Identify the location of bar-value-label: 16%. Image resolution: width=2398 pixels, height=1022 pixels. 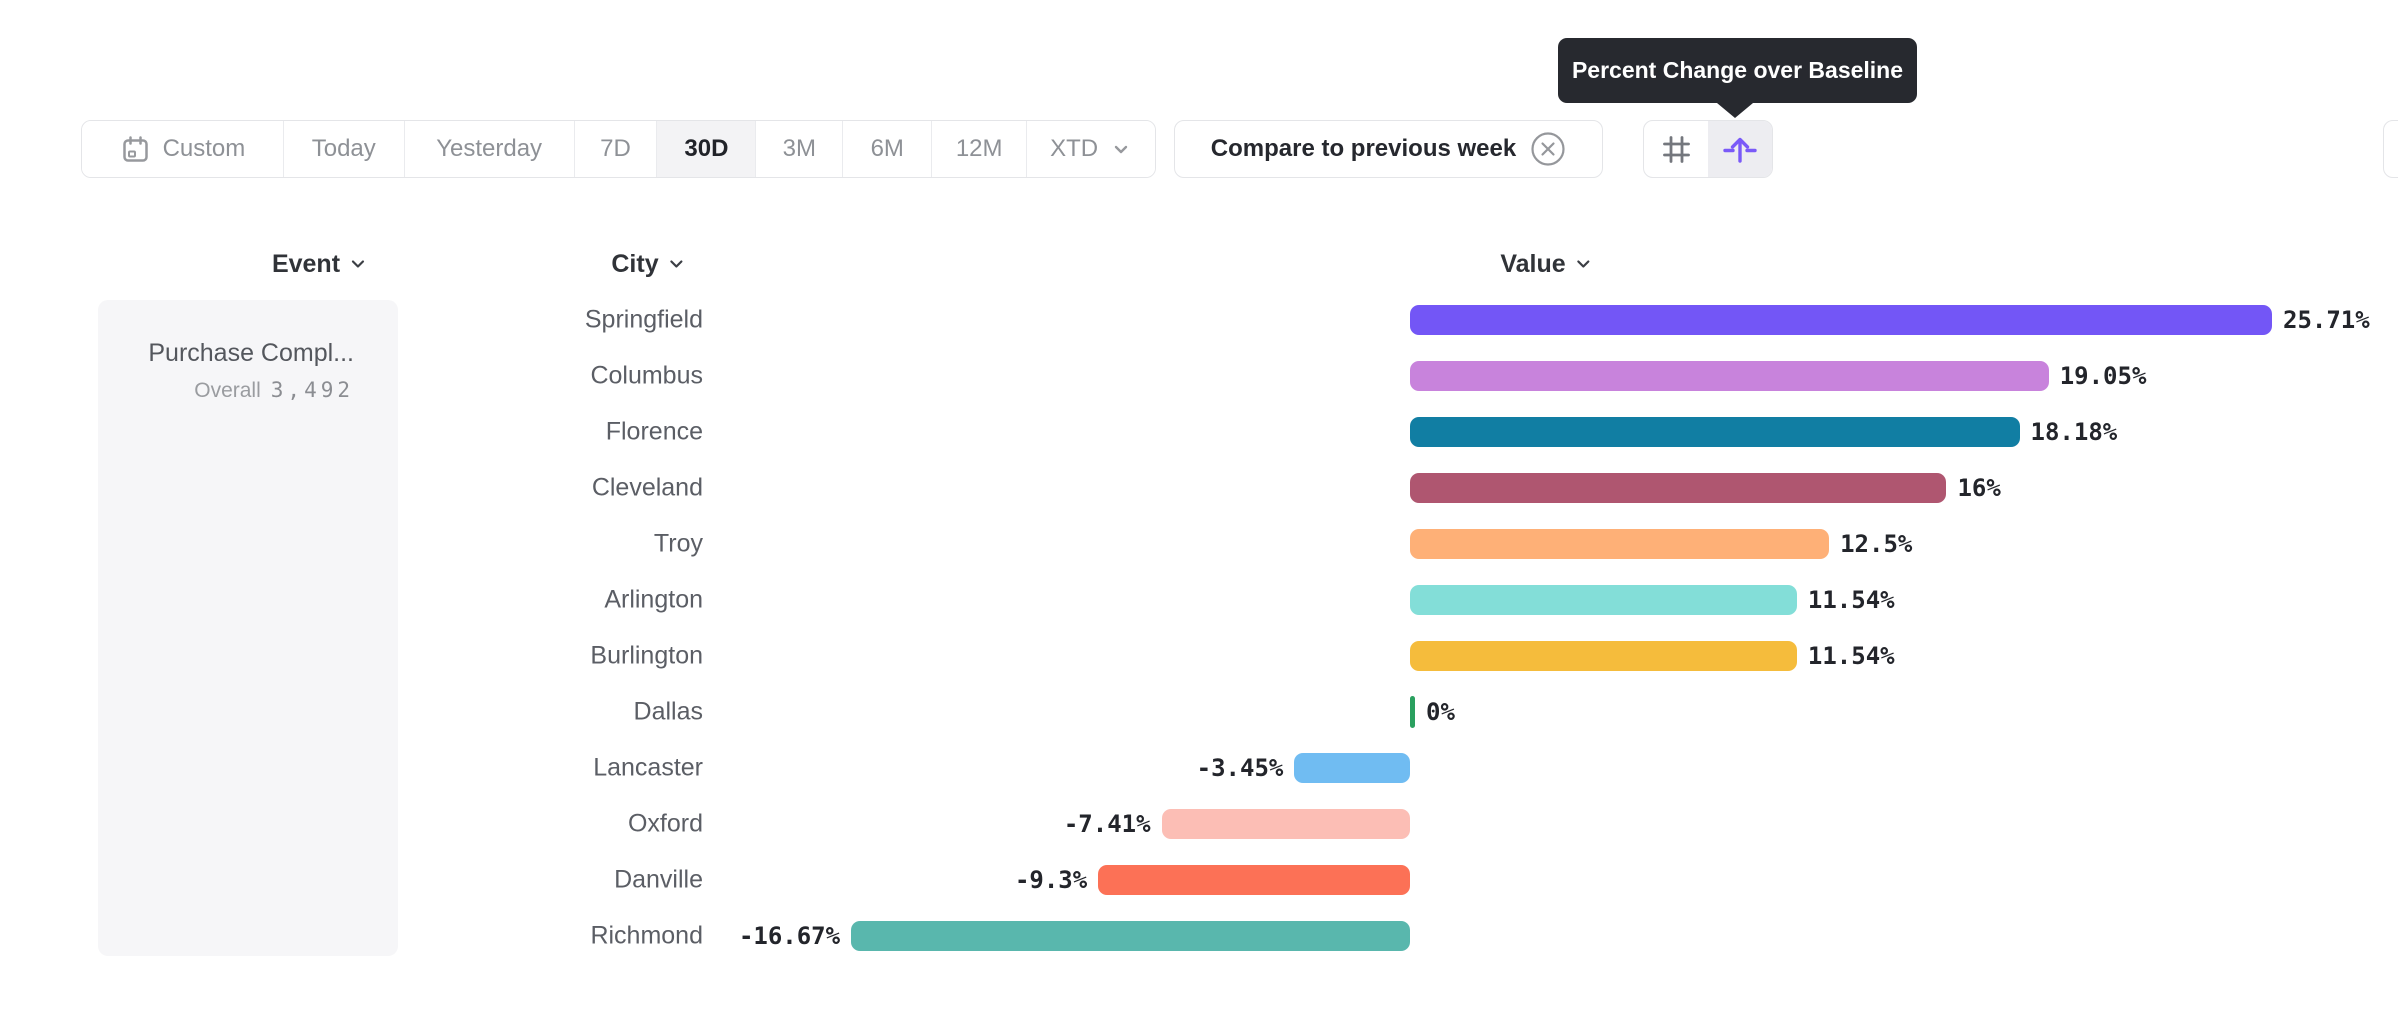
(1979, 488).